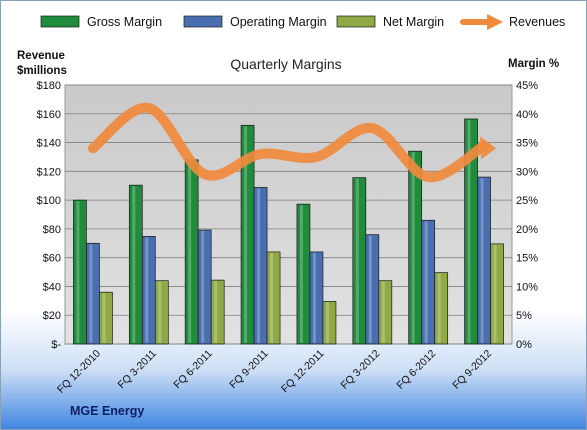 Image resolution: width=587 pixels, height=430 pixels. I want to click on legend-swatch-net-margin, so click(356, 21).